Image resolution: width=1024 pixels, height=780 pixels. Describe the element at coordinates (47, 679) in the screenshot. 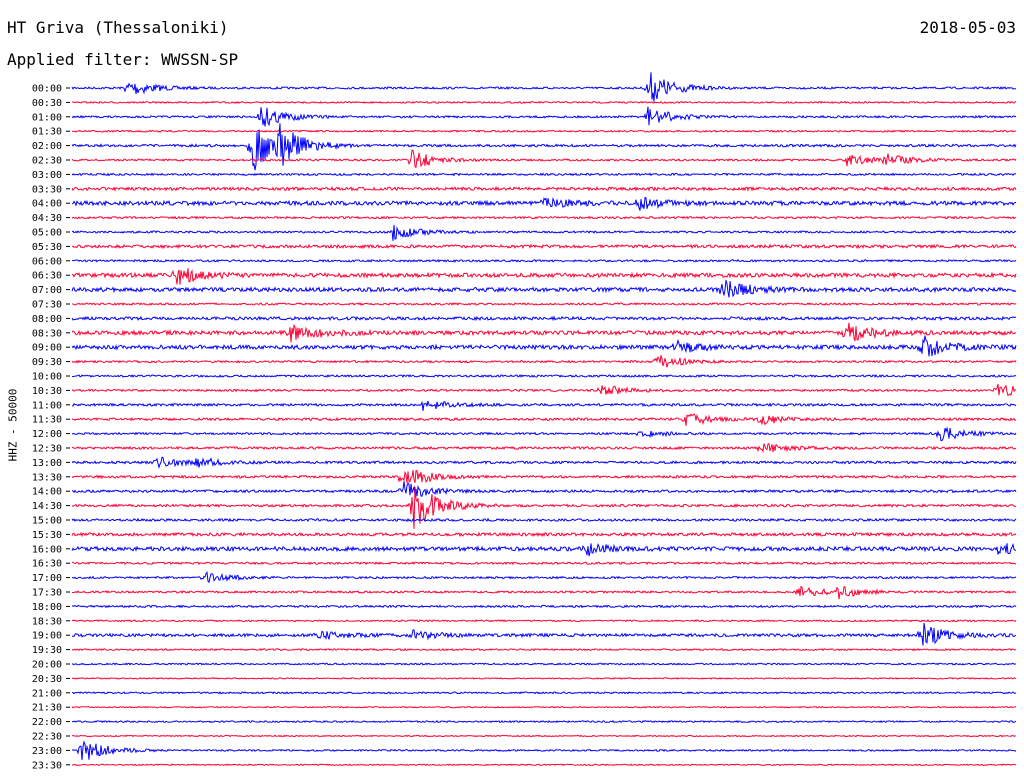

I see `hour-label: 20:30` at that location.